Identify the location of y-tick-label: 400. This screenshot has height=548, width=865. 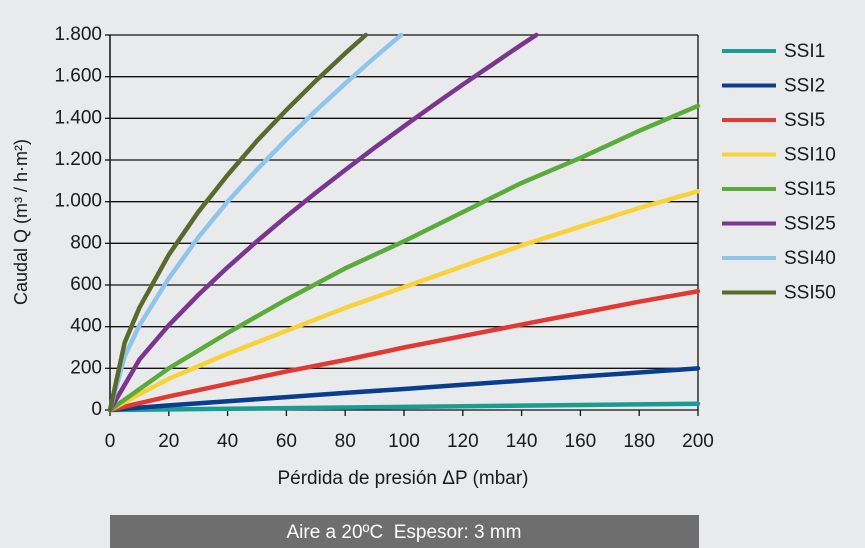
(86, 326).